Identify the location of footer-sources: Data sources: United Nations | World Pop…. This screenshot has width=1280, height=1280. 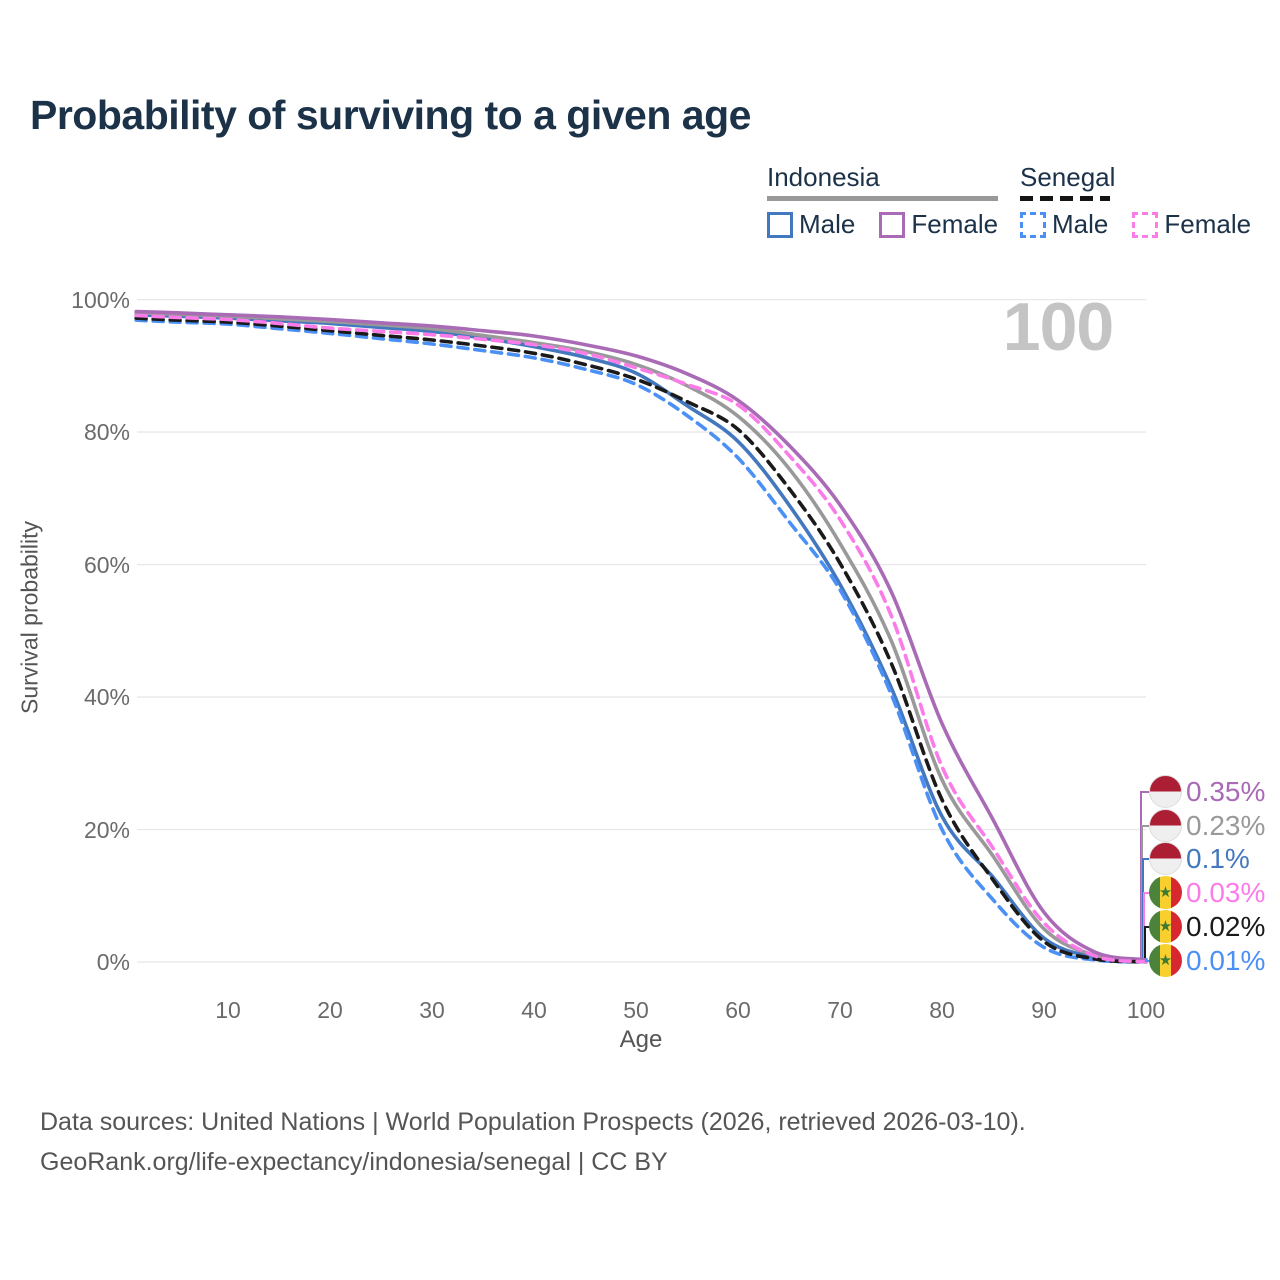
(533, 1122).